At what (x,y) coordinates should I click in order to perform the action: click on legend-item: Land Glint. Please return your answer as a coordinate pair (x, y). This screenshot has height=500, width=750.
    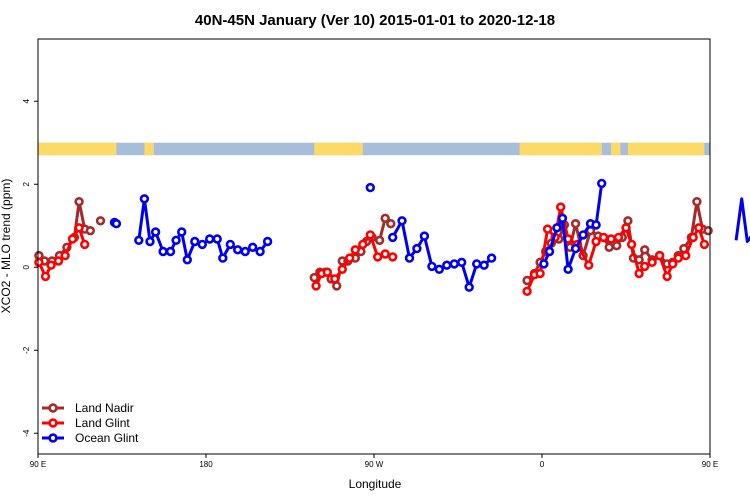
    Looking at the image, I should click on (86, 423).